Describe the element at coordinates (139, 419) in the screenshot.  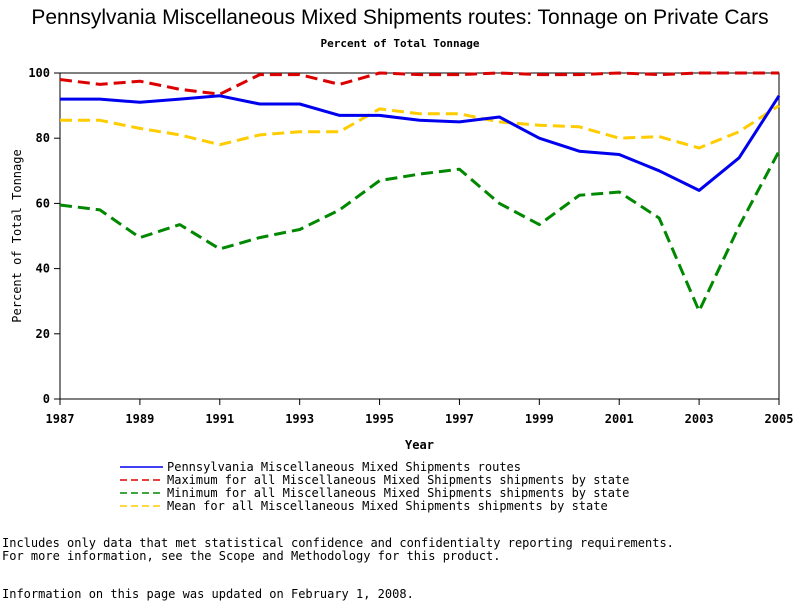
I see `x-tick-label: 1989` at that location.